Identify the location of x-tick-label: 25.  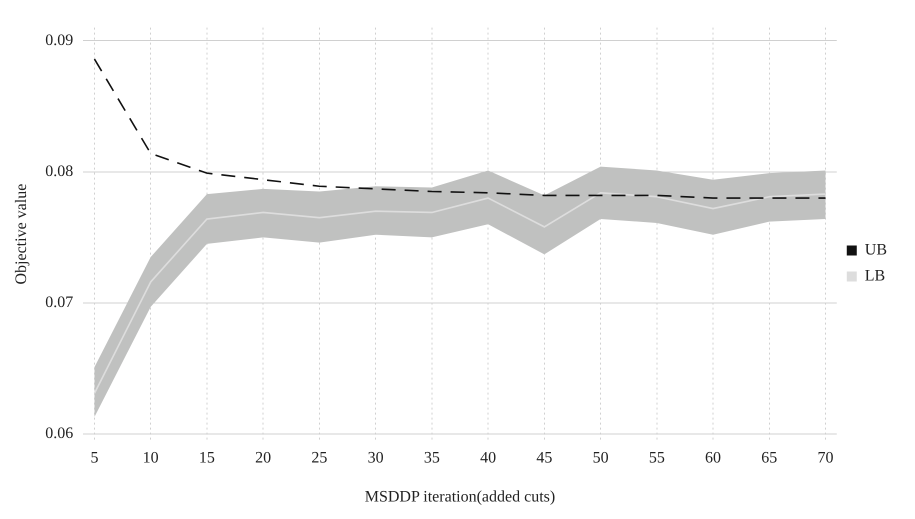
(319, 457).